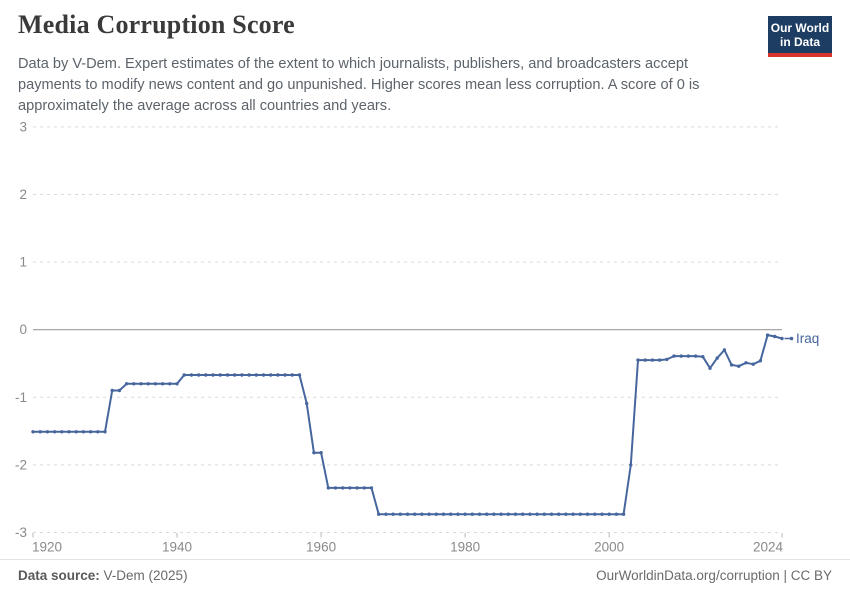 The width and height of the screenshot is (850, 600). What do you see at coordinates (23, 194) in the screenshot?
I see `y-axis-label: 2` at bounding box center [23, 194].